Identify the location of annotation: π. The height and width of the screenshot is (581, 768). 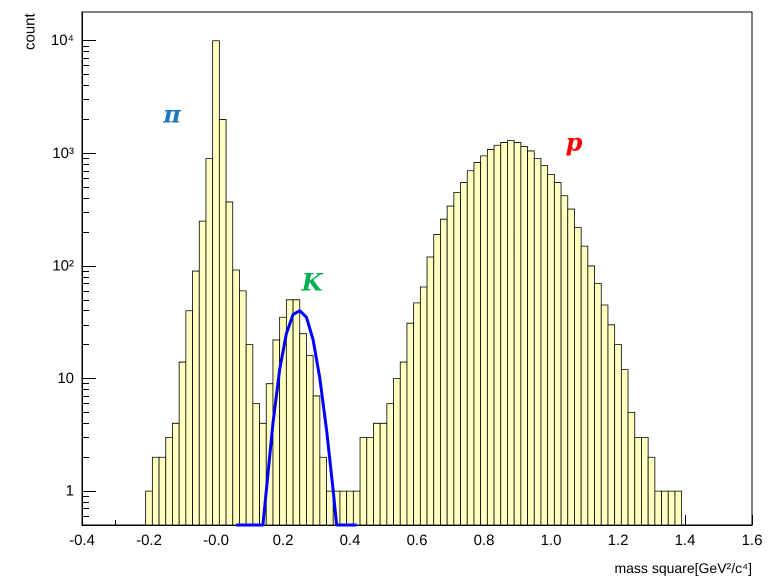
(172, 114).